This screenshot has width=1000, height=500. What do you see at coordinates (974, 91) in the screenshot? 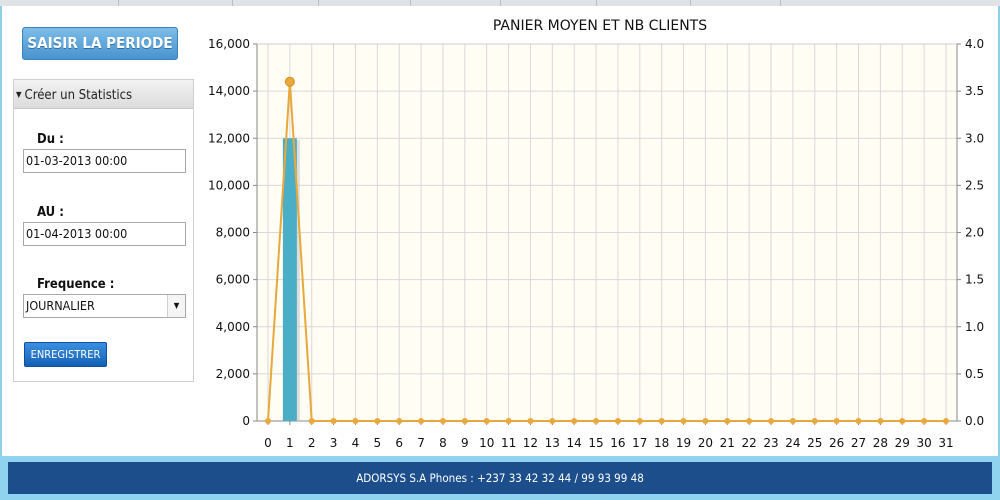
I see `y-right-tick-label: 3.5` at bounding box center [974, 91].